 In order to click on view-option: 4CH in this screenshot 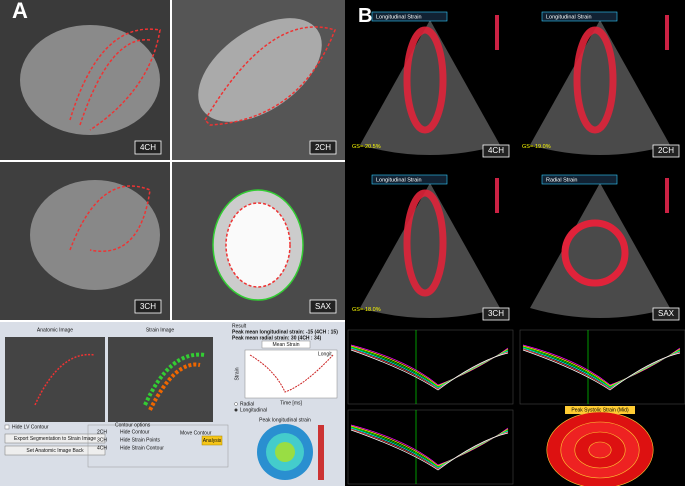, I will do `click(102, 448)`.